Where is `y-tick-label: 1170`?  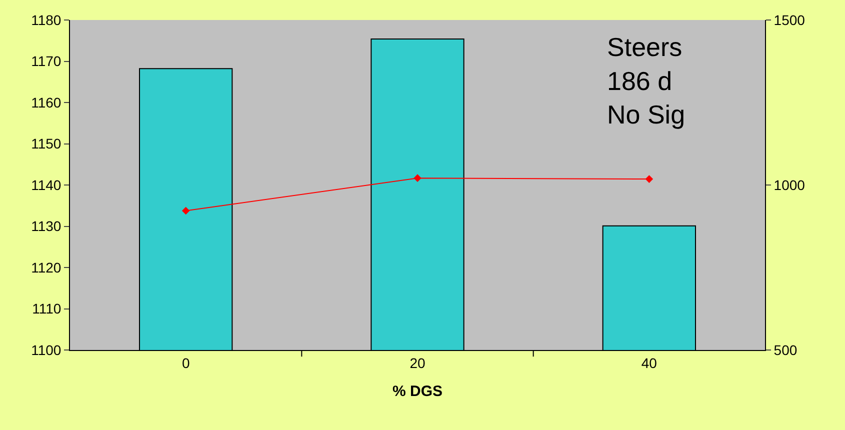 y-tick-label: 1170 is located at coordinates (46, 61).